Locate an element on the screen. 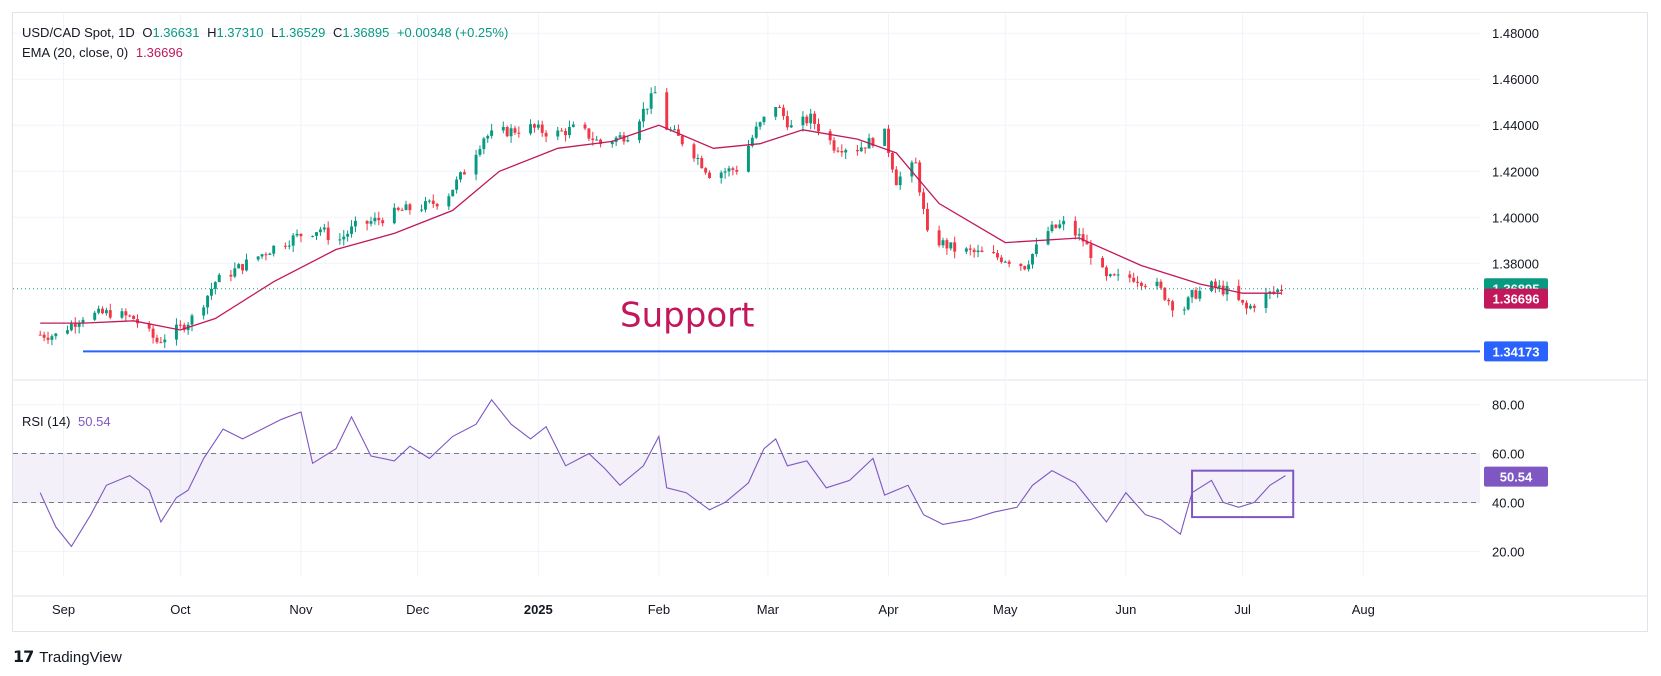  symbol-title: USD/CAD Spot, 1D is located at coordinates (78, 32).